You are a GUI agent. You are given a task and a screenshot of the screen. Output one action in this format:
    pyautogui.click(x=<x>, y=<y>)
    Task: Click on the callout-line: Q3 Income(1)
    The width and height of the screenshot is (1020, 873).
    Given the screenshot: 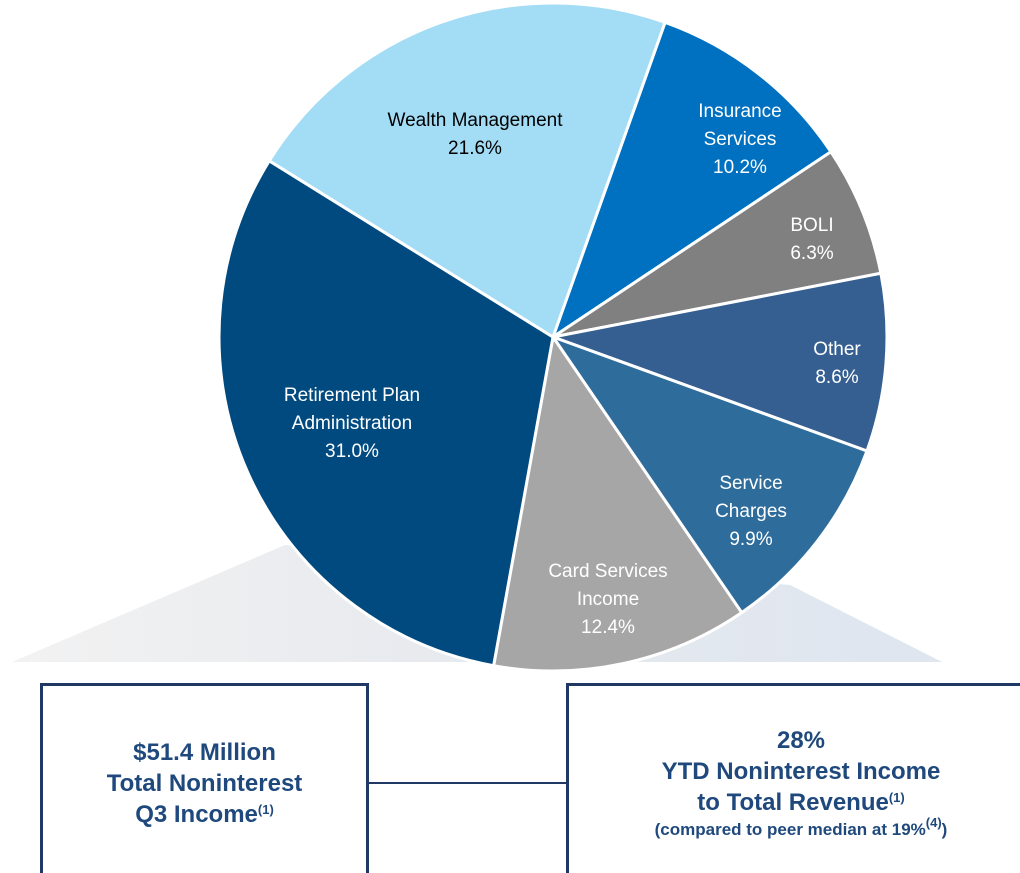 What is the action you would take?
    pyautogui.click(x=204, y=814)
    